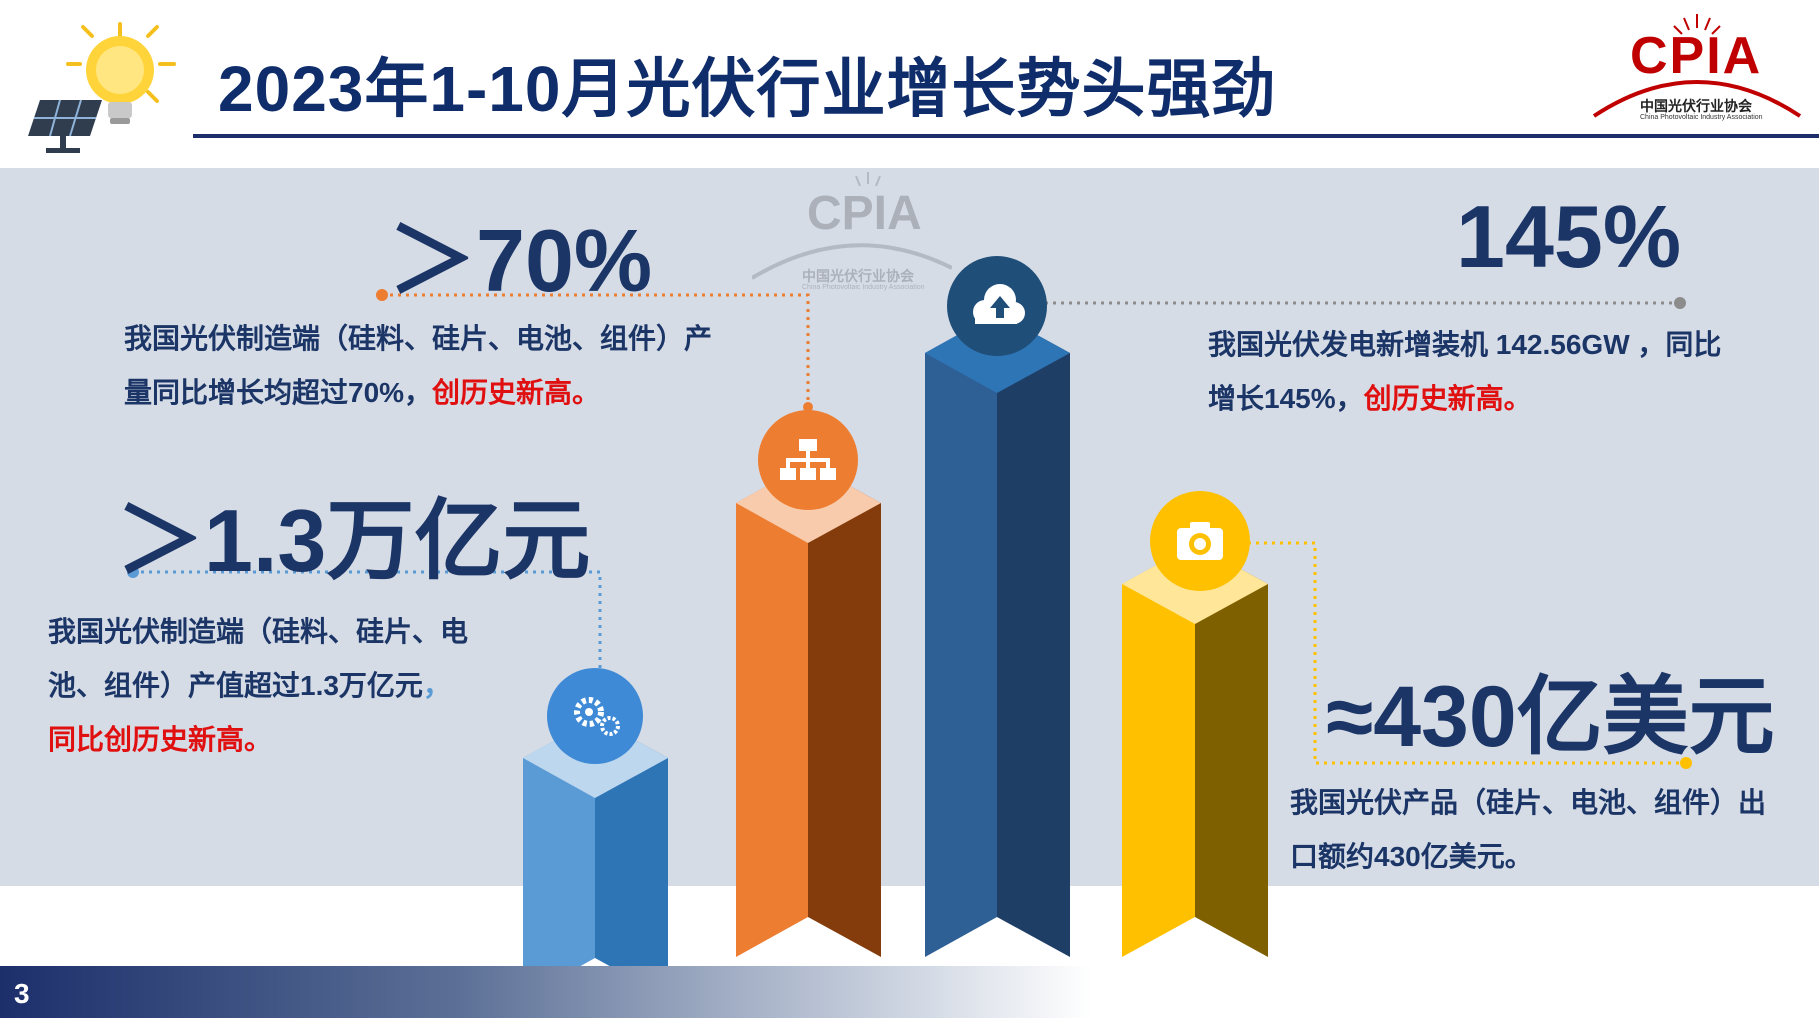  I want to click on stat-value-highlight: 同比创历史新高。, so click(160, 739).